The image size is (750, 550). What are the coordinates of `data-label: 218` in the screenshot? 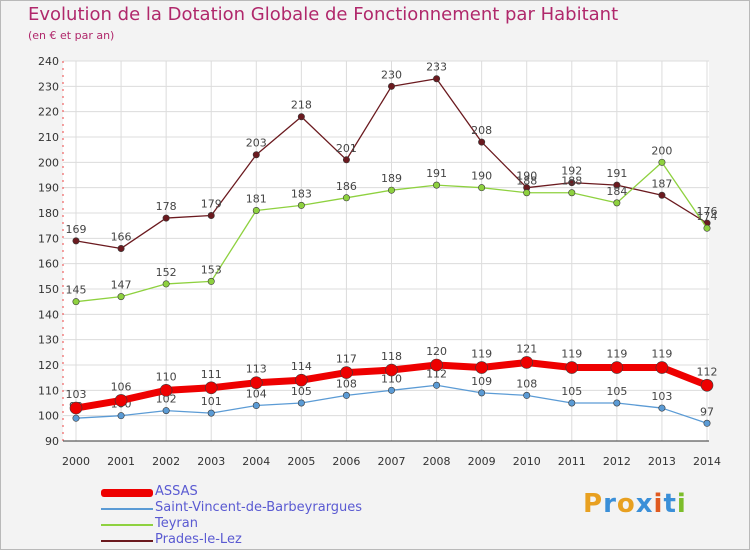 It's located at (301, 105).